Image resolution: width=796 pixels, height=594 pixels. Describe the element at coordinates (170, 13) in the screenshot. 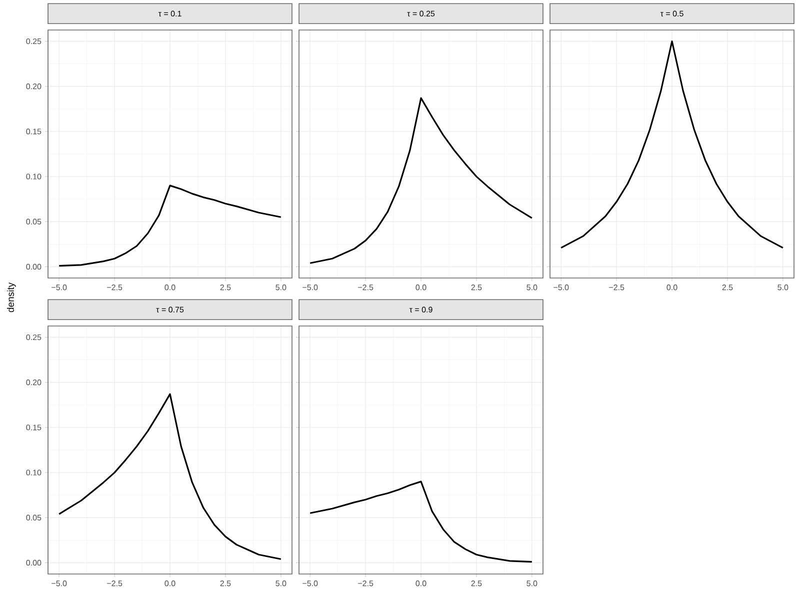

I see `chart-title: τ = 0.1` at that location.